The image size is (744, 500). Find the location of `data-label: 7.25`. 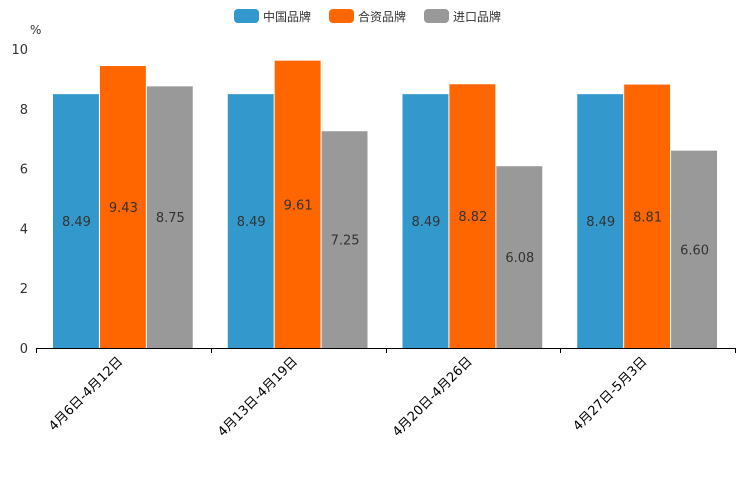

data-label: 7.25 is located at coordinates (345, 241).